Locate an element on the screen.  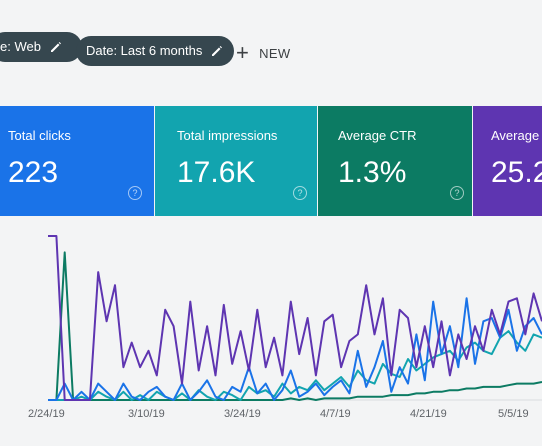
metric-label: Average CTR is located at coordinates (377, 135).